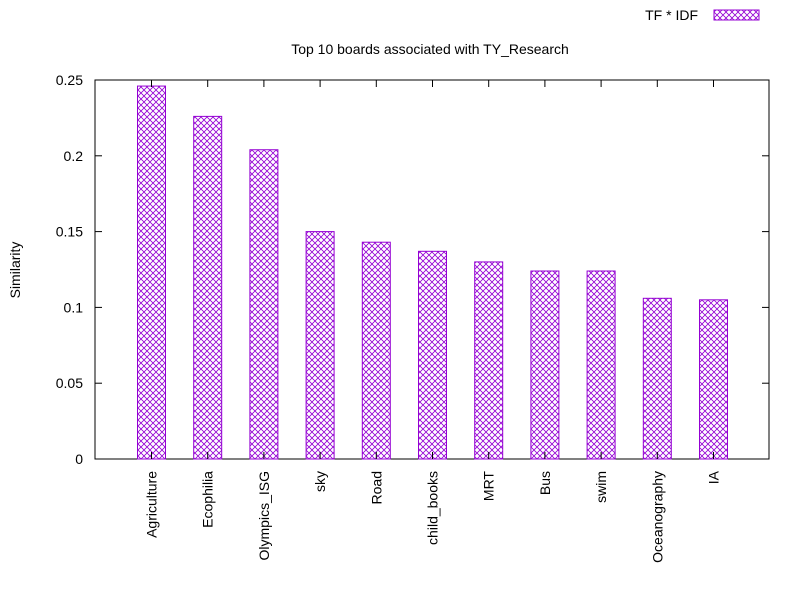  What do you see at coordinates (545, 483) in the screenshot?
I see `x-tick-label: Bus` at bounding box center [545, 483].